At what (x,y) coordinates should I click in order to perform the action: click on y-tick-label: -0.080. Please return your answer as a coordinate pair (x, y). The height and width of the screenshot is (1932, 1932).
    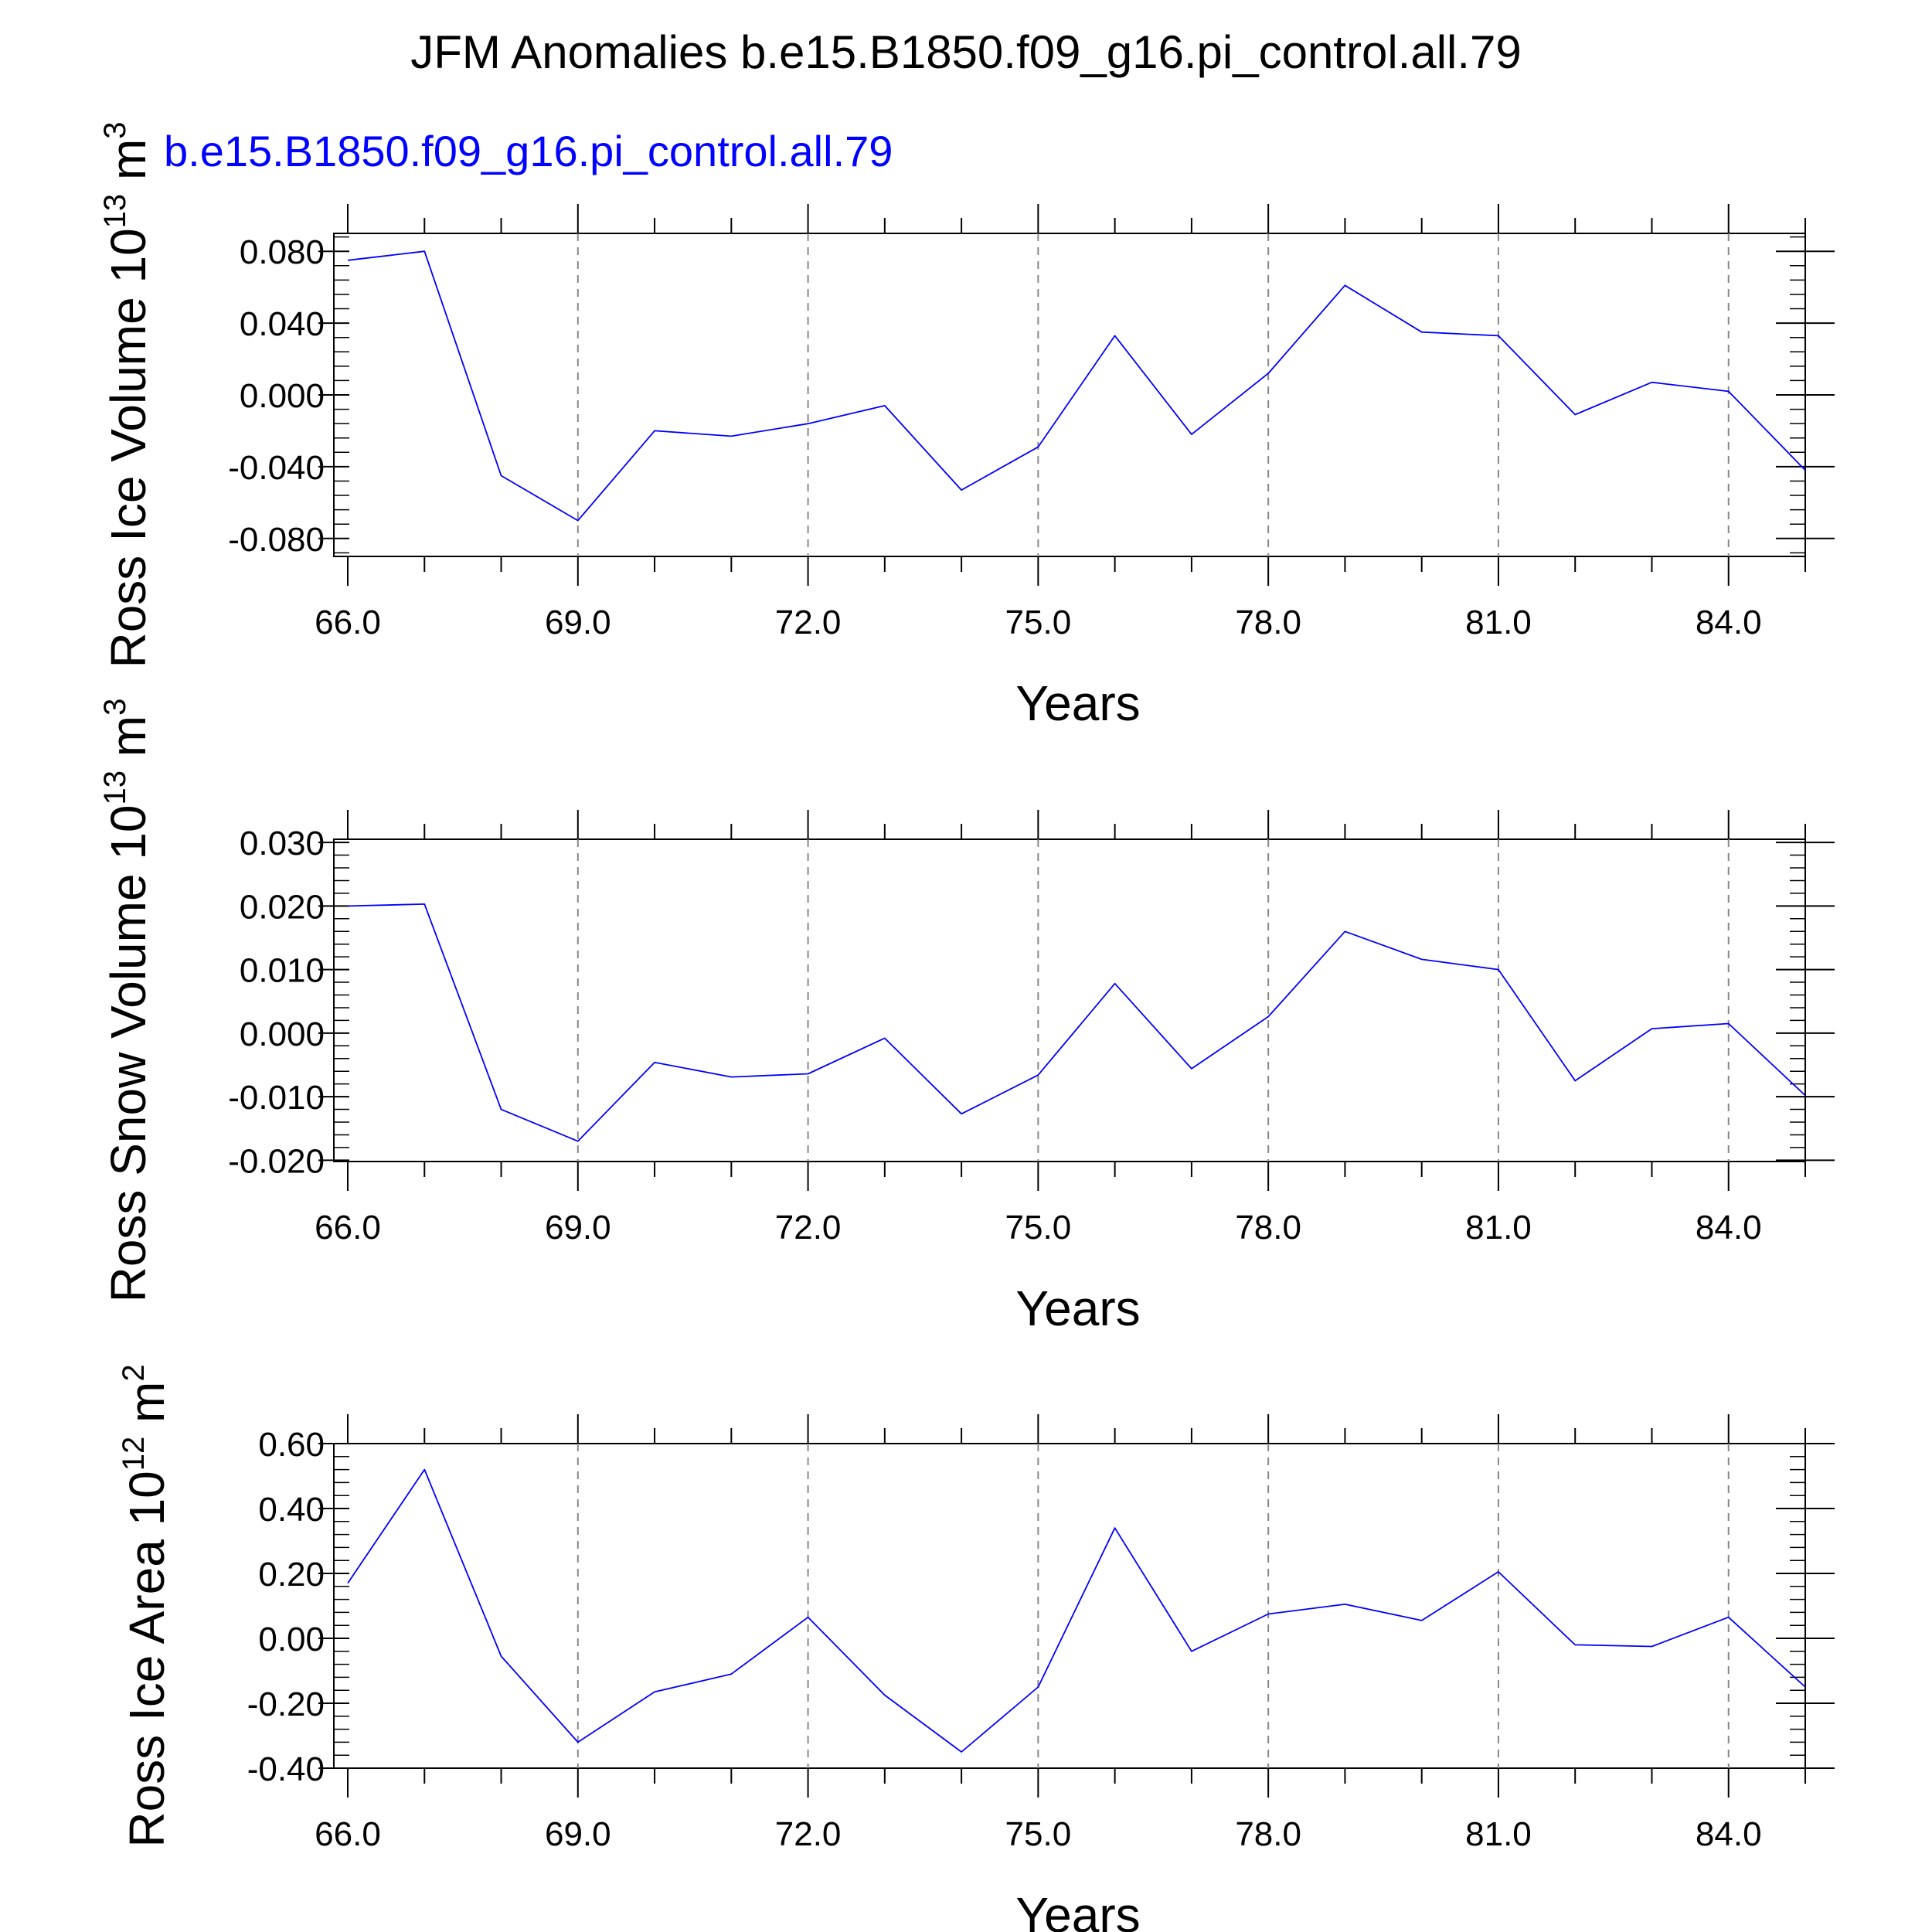
    Looking at the image, I should click on (276, 540).